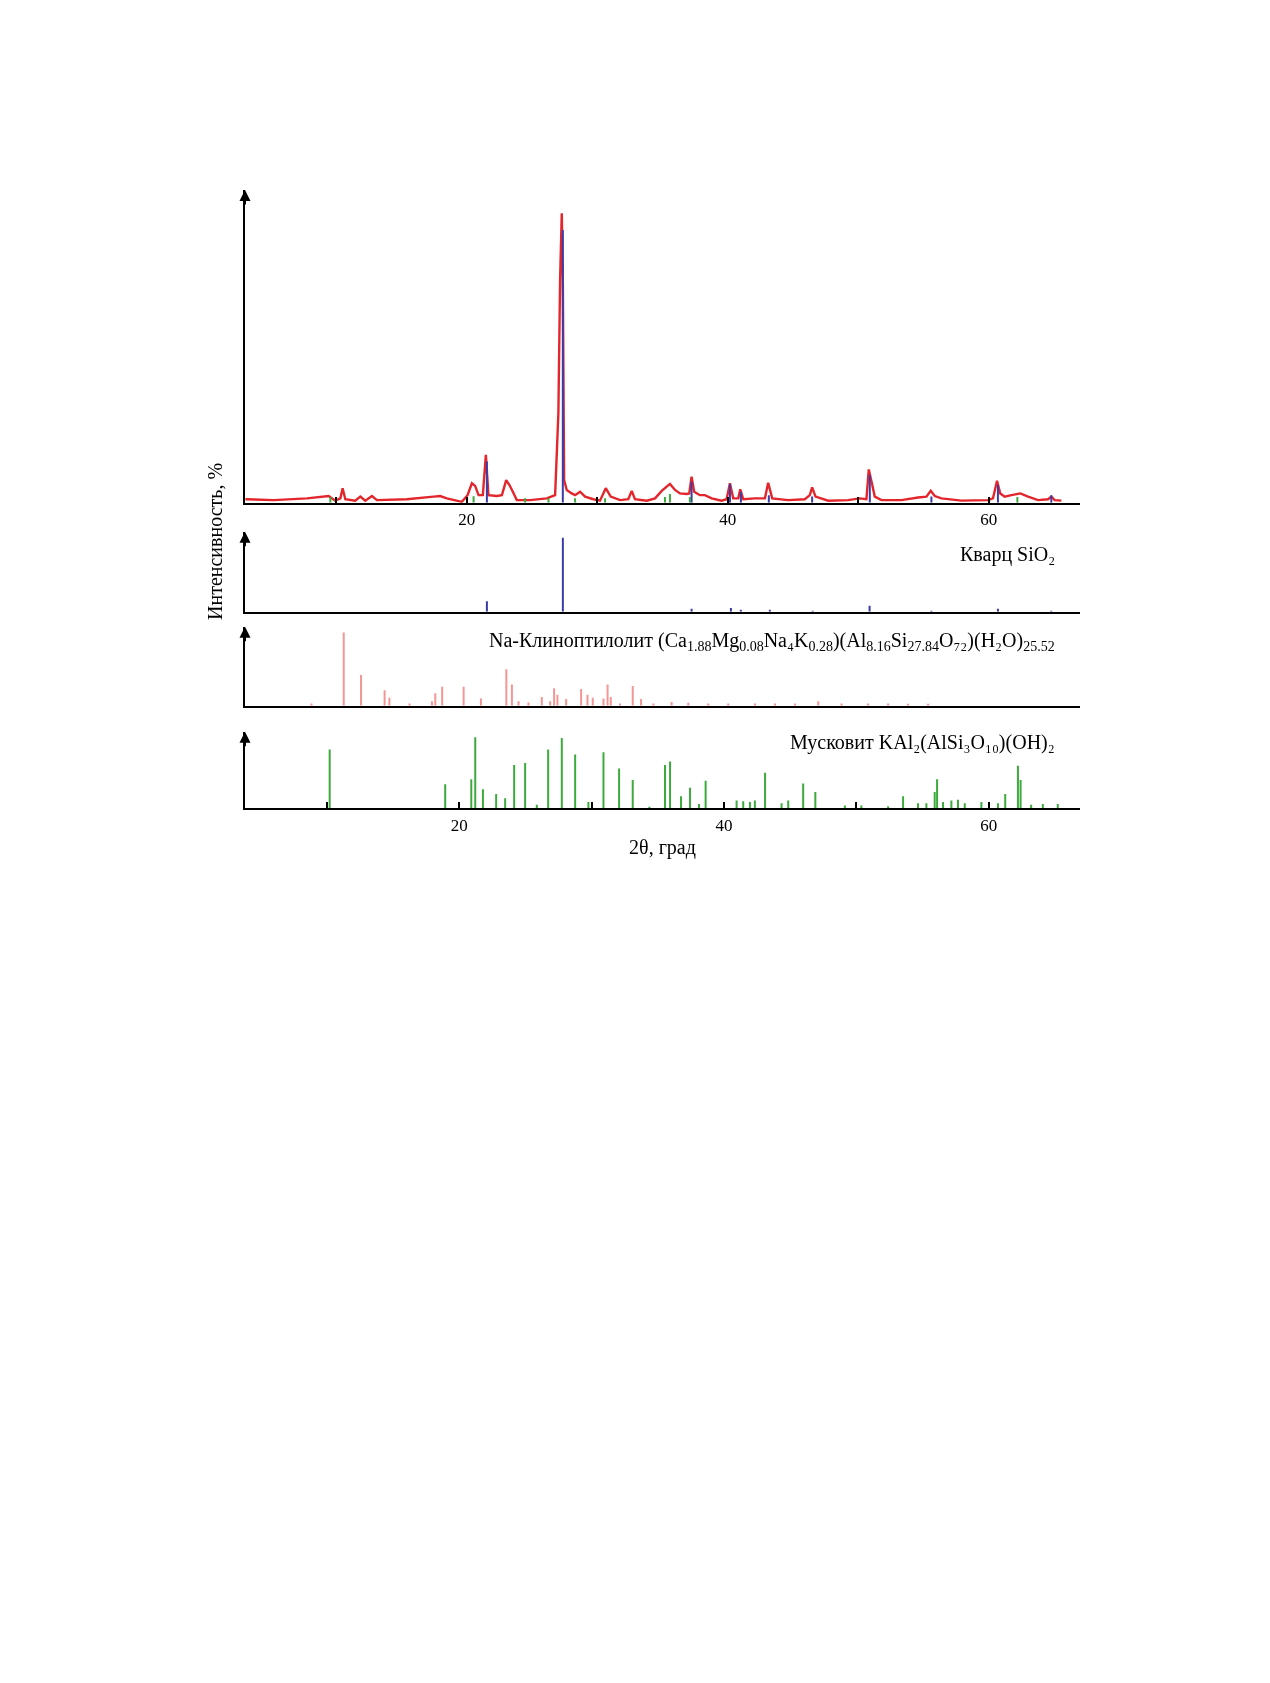  I want to click on x-axis-title: 2θ, град, so click(662, 847).